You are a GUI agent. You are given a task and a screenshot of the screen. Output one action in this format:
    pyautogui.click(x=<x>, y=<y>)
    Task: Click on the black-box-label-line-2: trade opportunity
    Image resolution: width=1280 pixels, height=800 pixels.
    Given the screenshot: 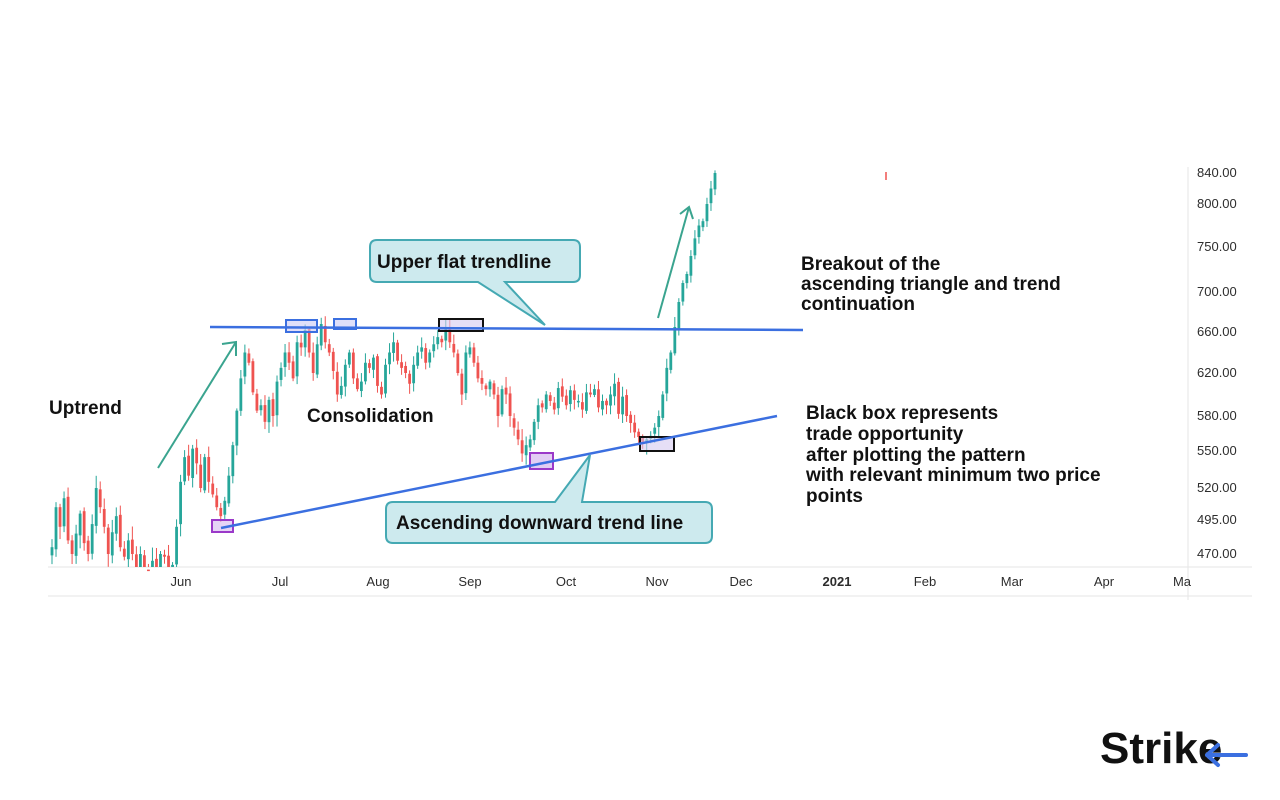 What is the action you would take?
    pyautogui.click(x=885, y=434)
    